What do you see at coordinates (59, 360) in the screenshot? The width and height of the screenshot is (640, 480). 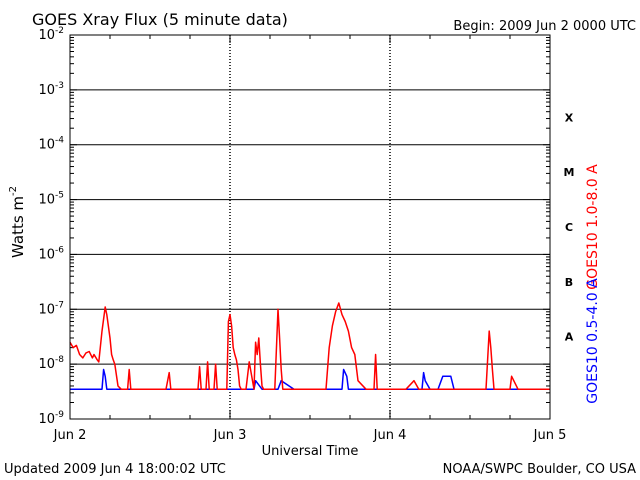 I see `y-tick-label-exponent: -8` at bounding box center [59, 360].